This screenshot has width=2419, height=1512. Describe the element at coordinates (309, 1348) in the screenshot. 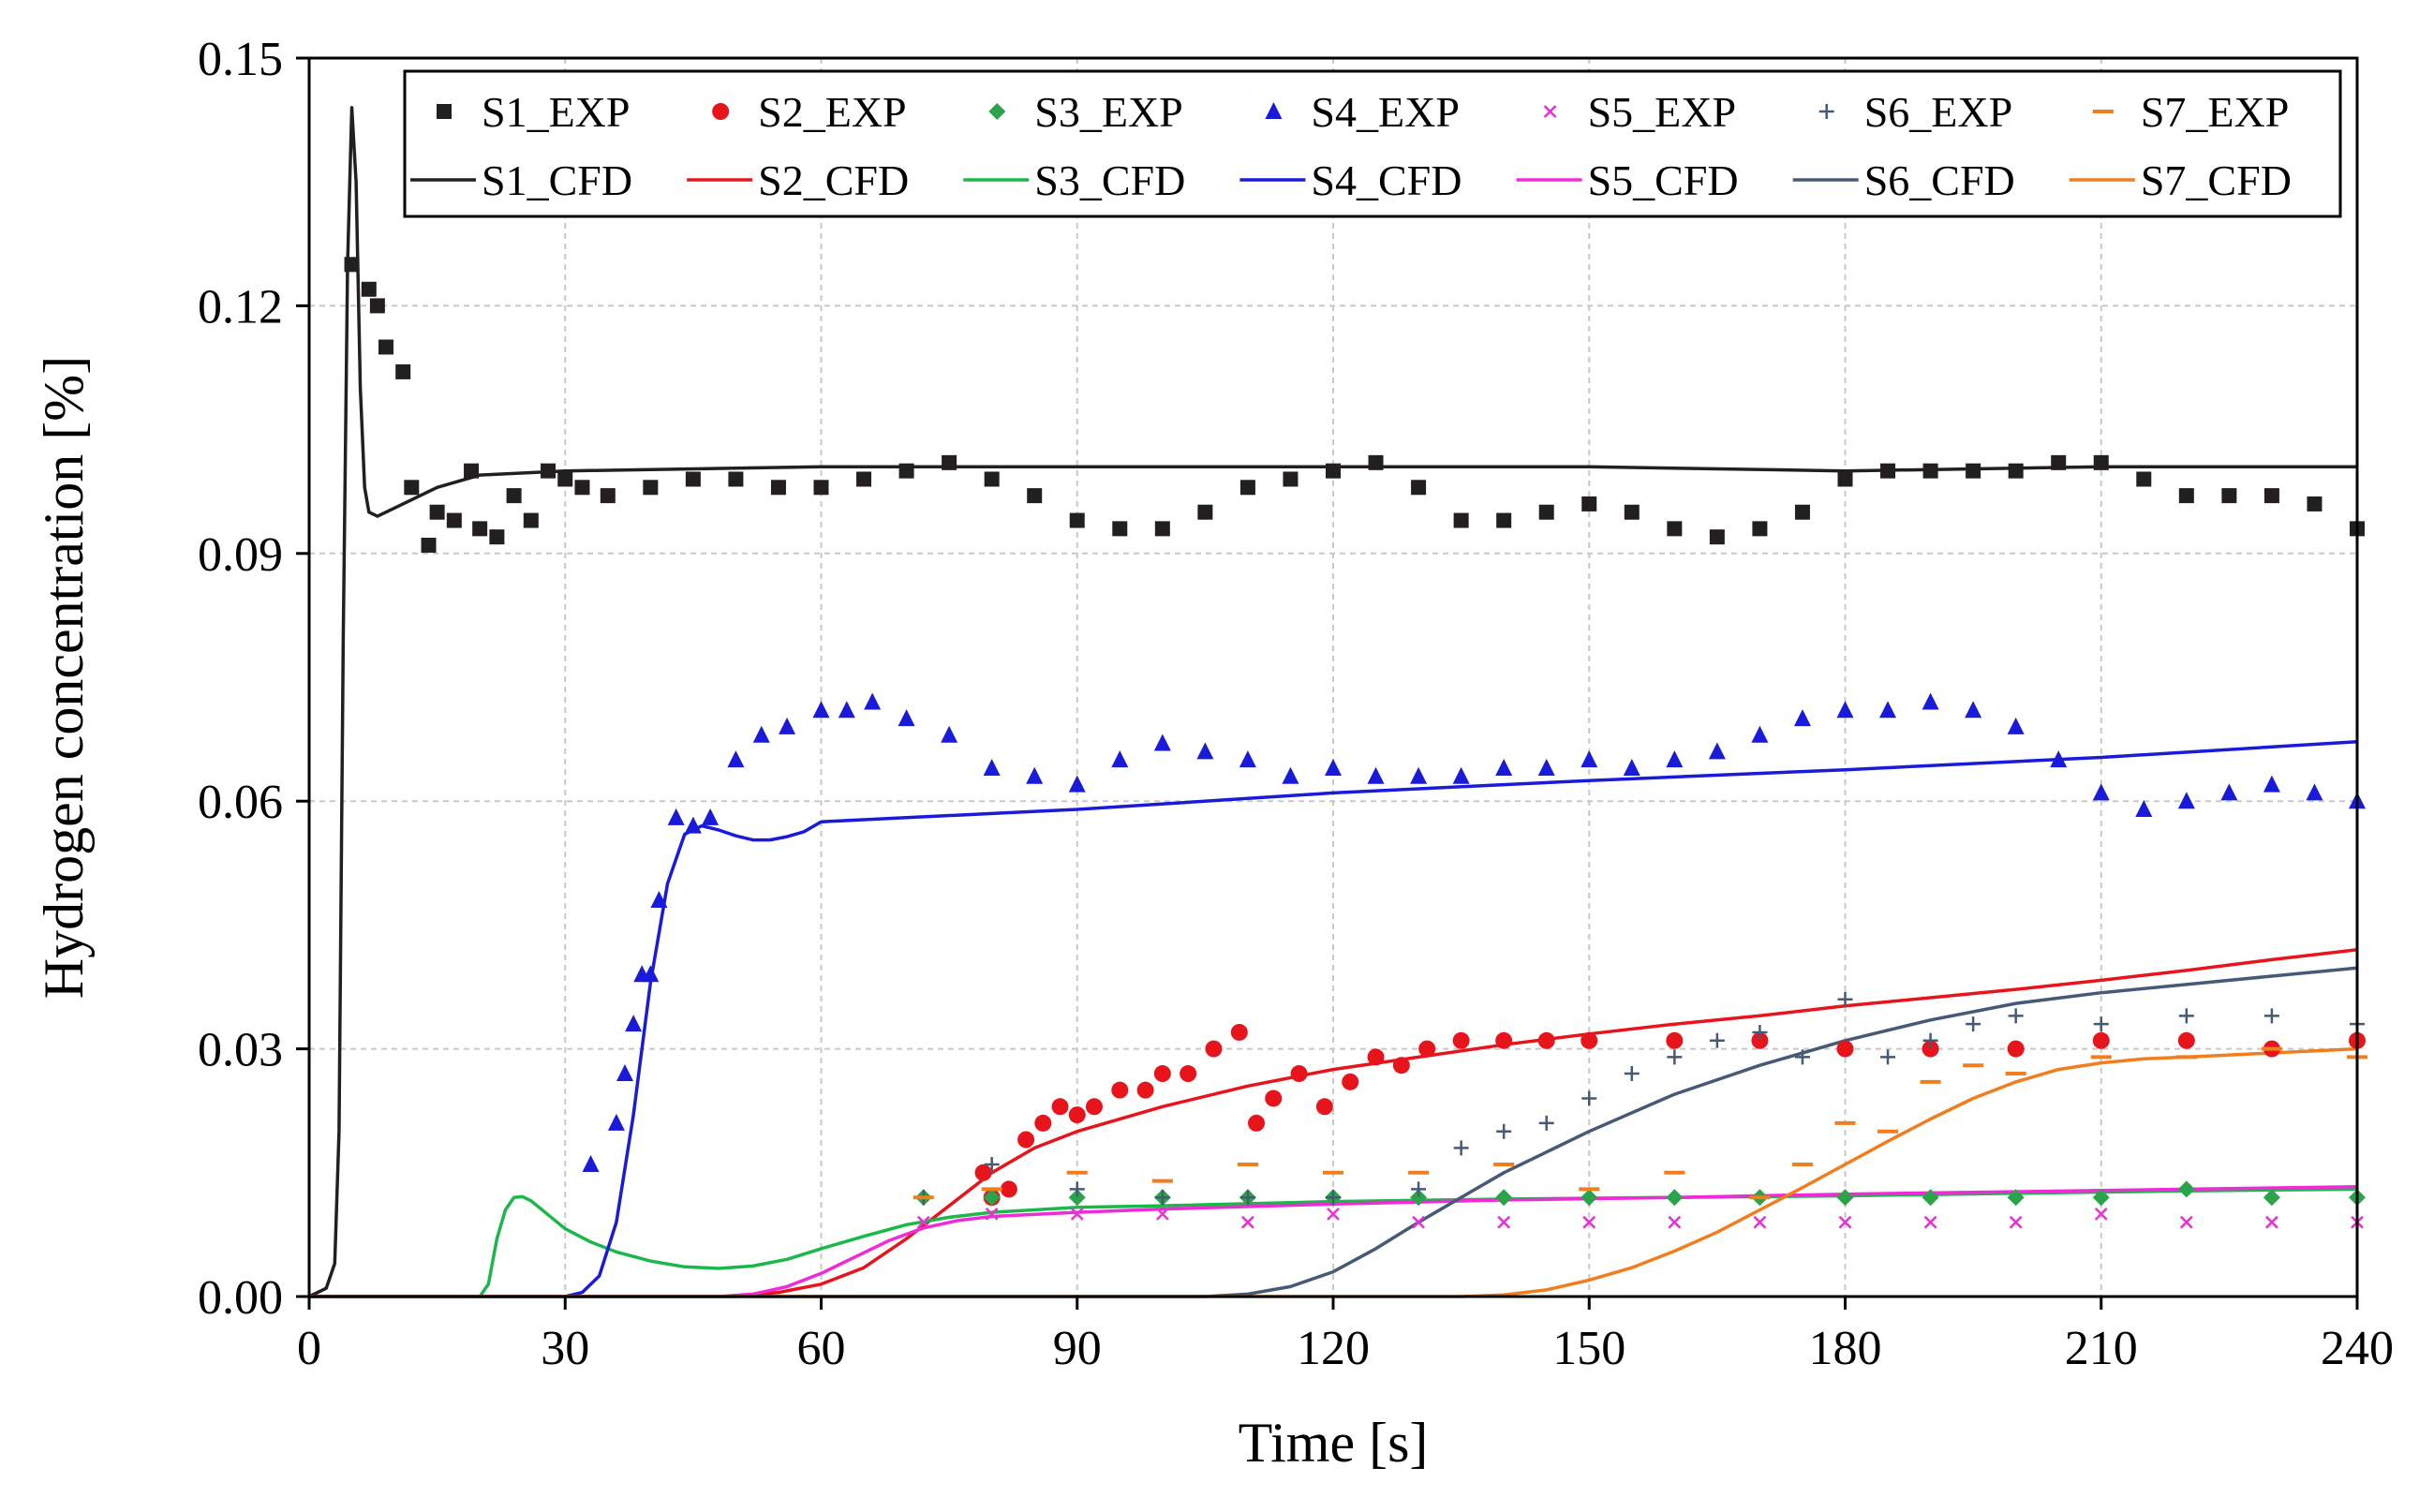

I see `x-tick-label: 0` at that location.